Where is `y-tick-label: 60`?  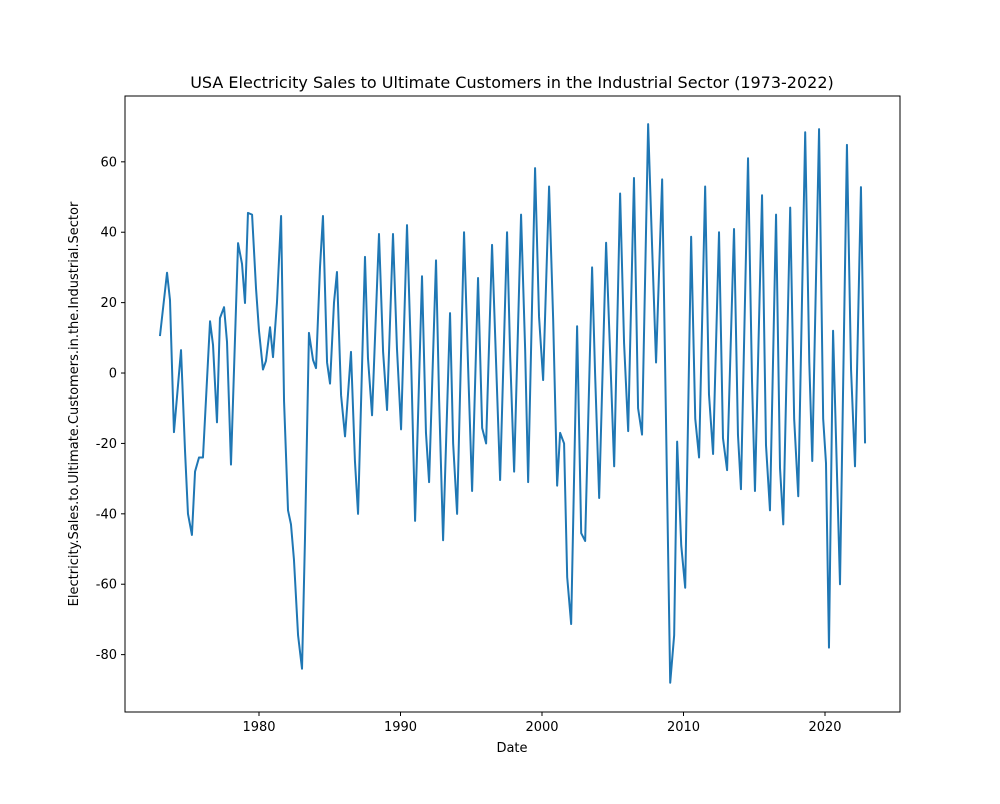 y-tick-label: 60 is located at coordinates (108, 162).